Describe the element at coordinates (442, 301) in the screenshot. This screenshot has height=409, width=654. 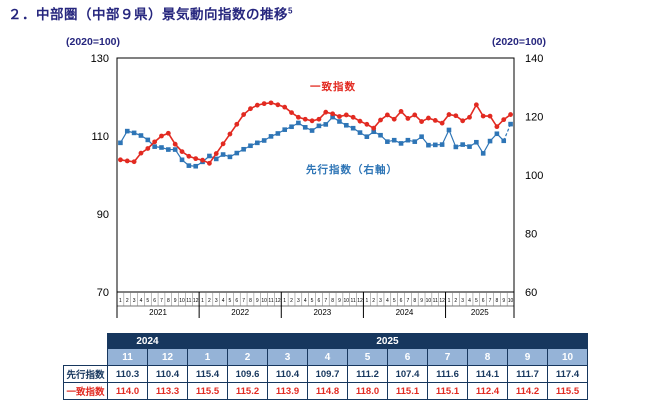
I see `x-axis-month-label: 12` at that location.